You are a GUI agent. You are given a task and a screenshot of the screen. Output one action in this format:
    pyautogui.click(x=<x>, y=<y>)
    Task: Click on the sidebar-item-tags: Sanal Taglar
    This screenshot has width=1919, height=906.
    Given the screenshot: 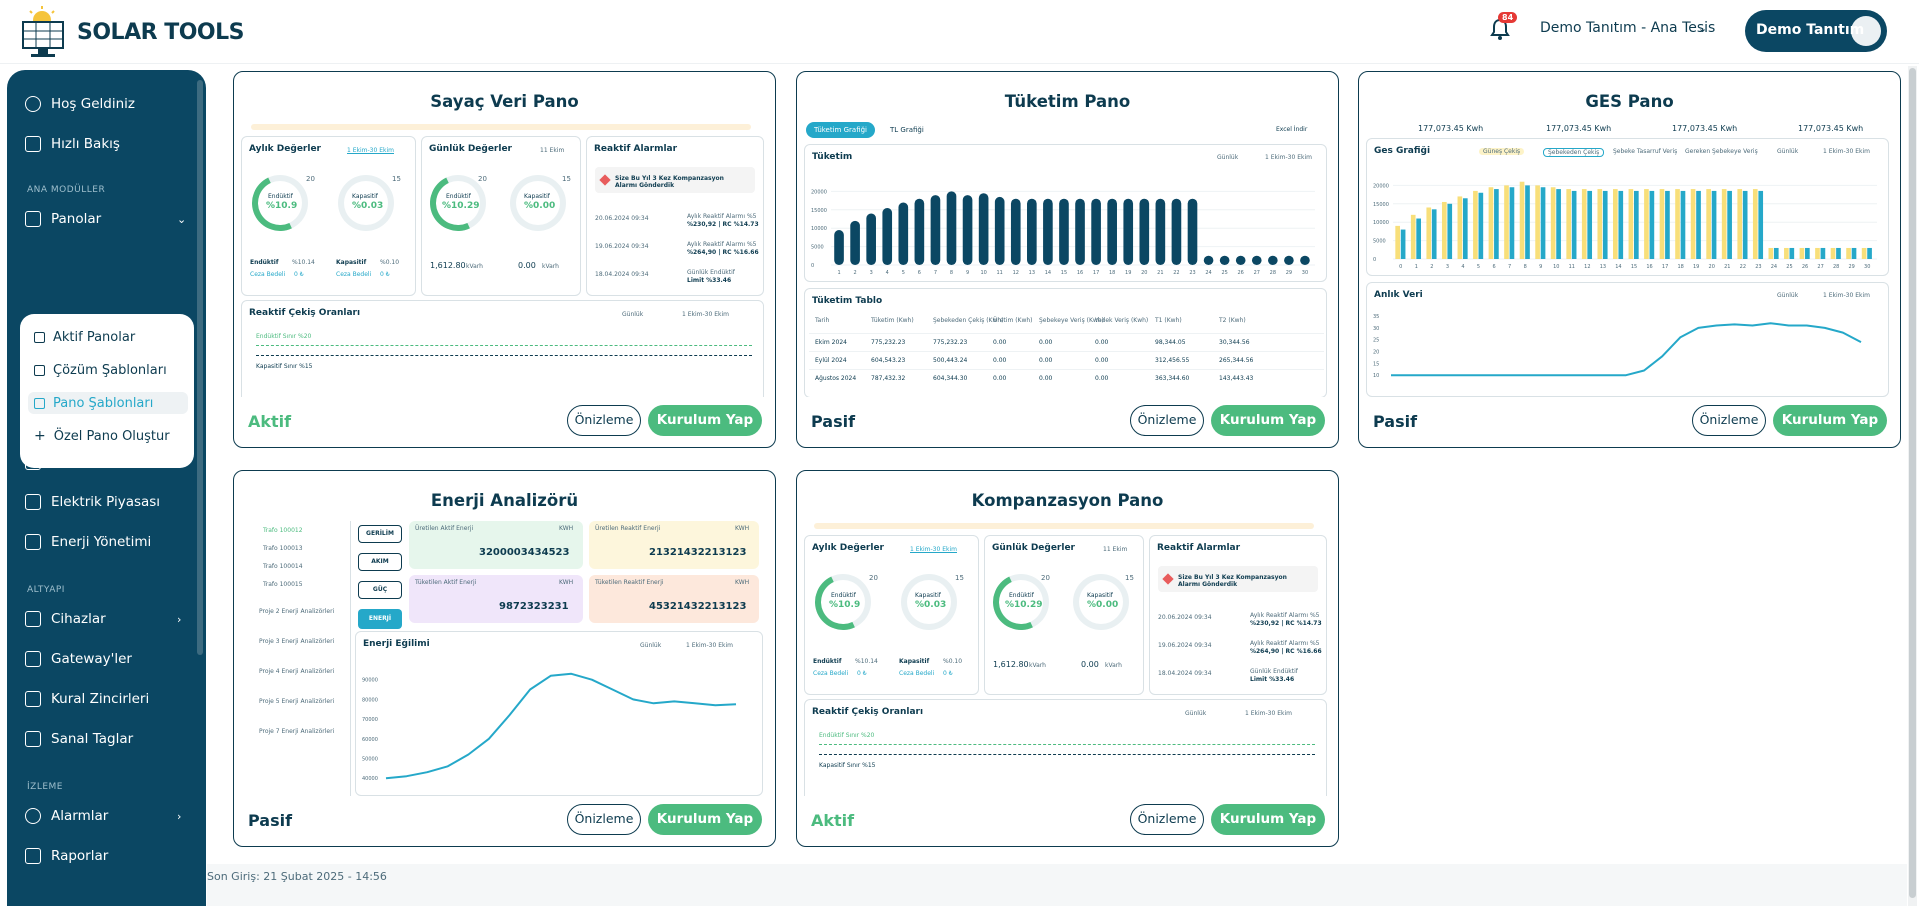 What is the action you would take?
    pyautogui.click(x=79, y=739)
    